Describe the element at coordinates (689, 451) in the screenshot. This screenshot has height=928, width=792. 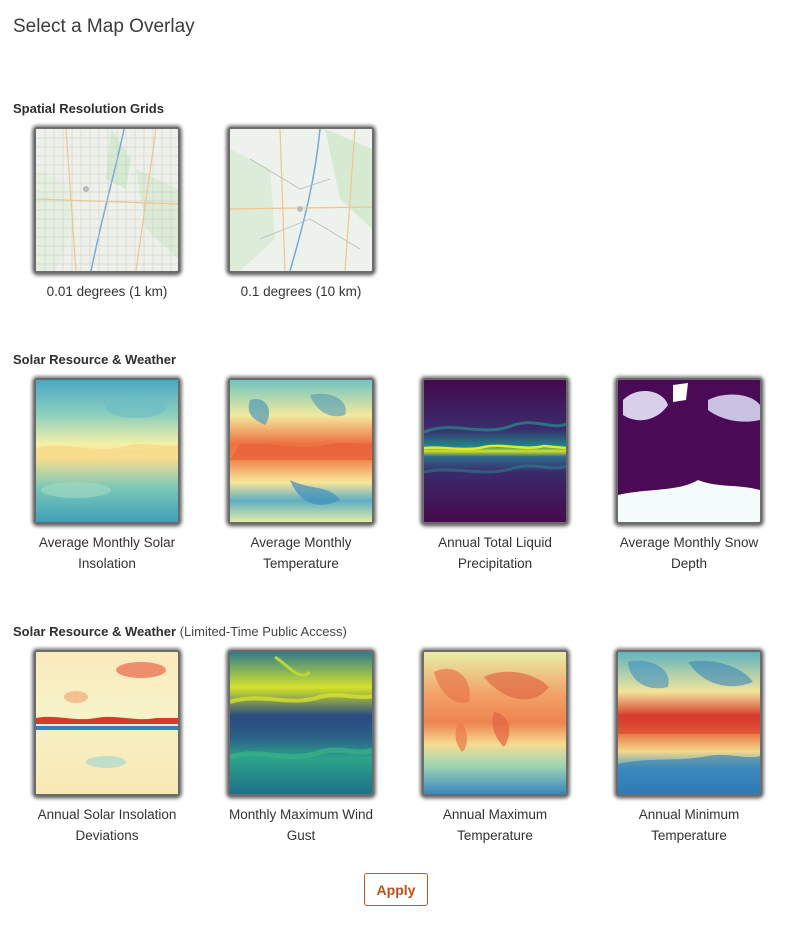
I see `snow-depth-thumbnail` at that location.